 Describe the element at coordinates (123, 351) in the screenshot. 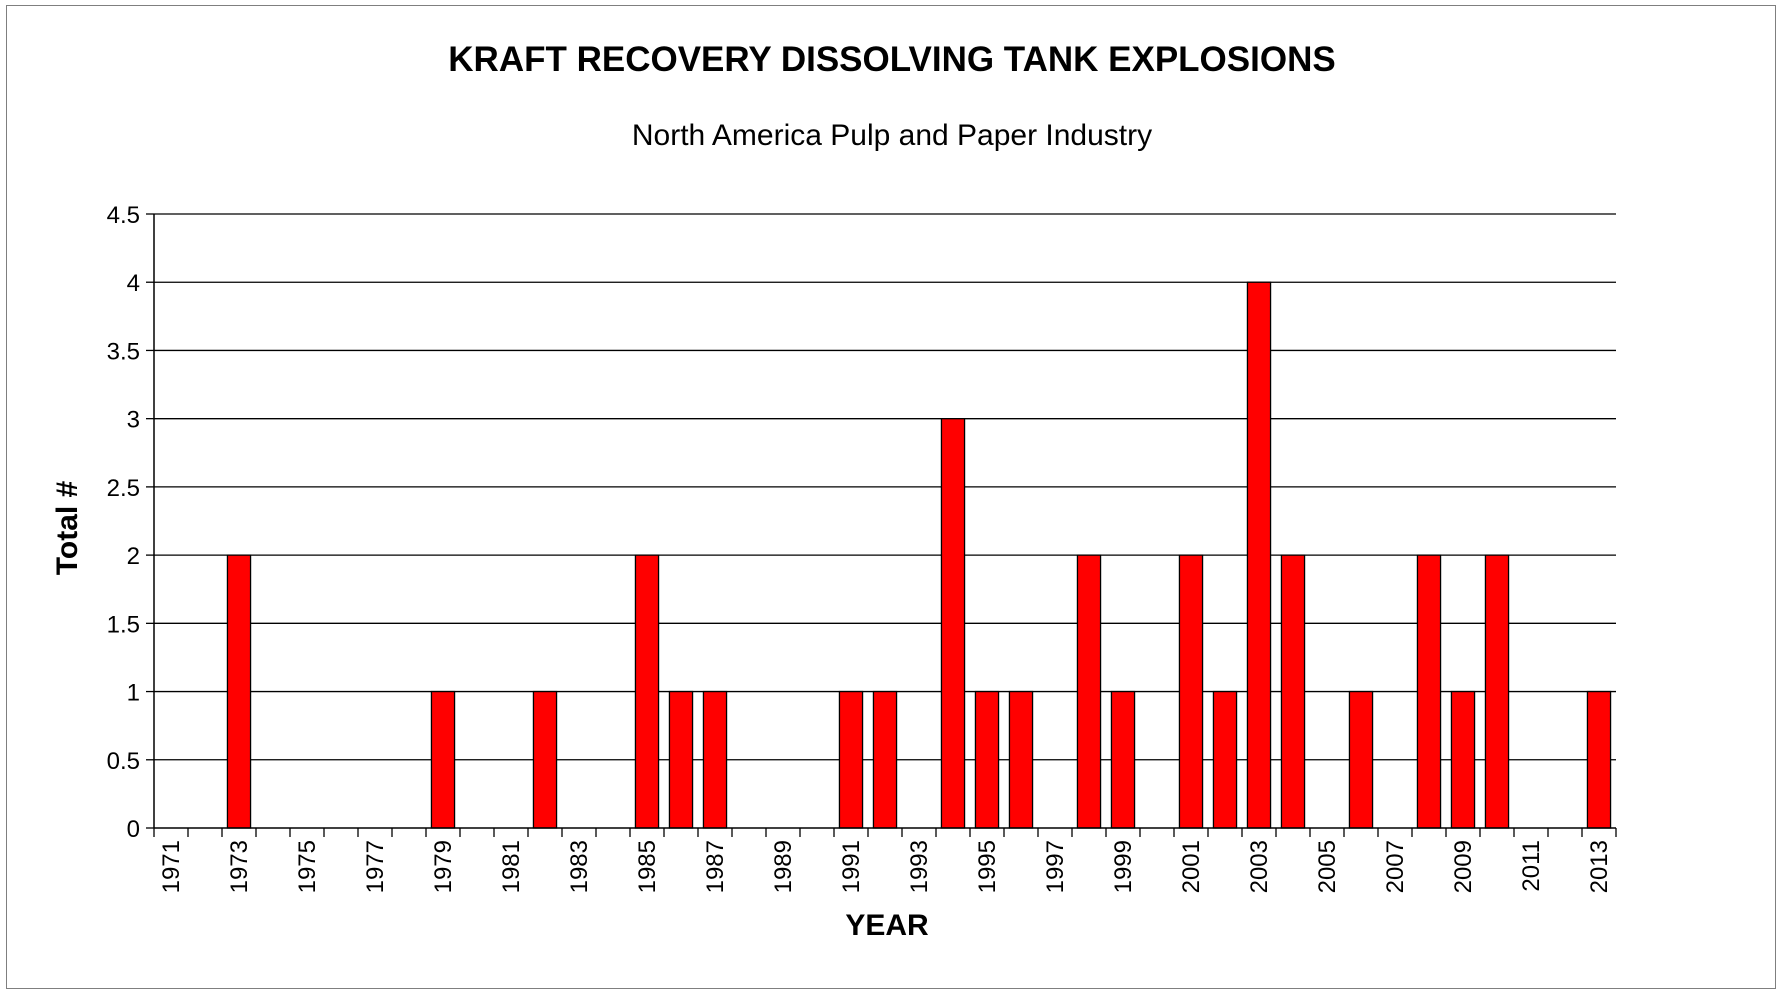

I see `y-tick-label: 3.5` at that location.